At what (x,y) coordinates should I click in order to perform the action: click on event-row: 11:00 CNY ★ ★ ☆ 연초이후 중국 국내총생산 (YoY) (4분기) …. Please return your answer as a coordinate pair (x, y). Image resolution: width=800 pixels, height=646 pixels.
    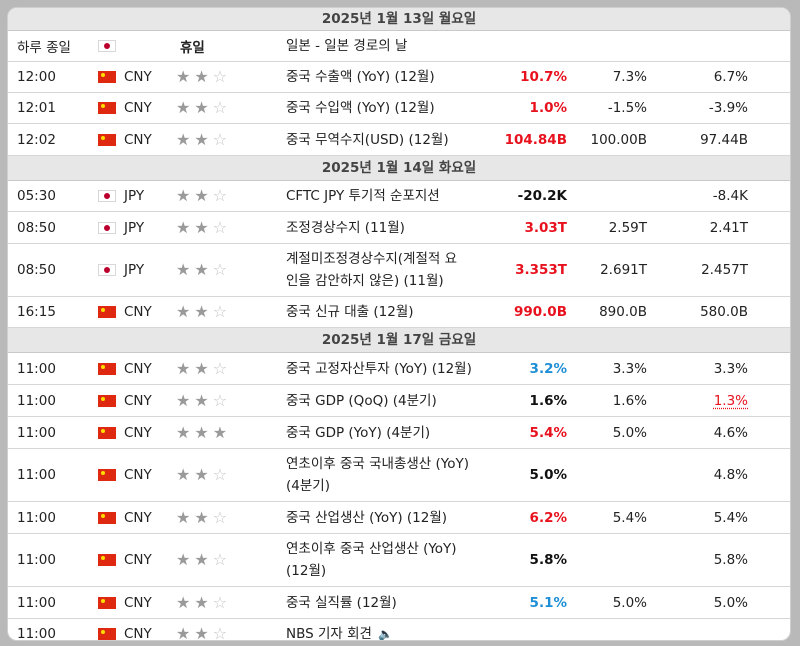
    Looking at the image, I should click on (399, 475).